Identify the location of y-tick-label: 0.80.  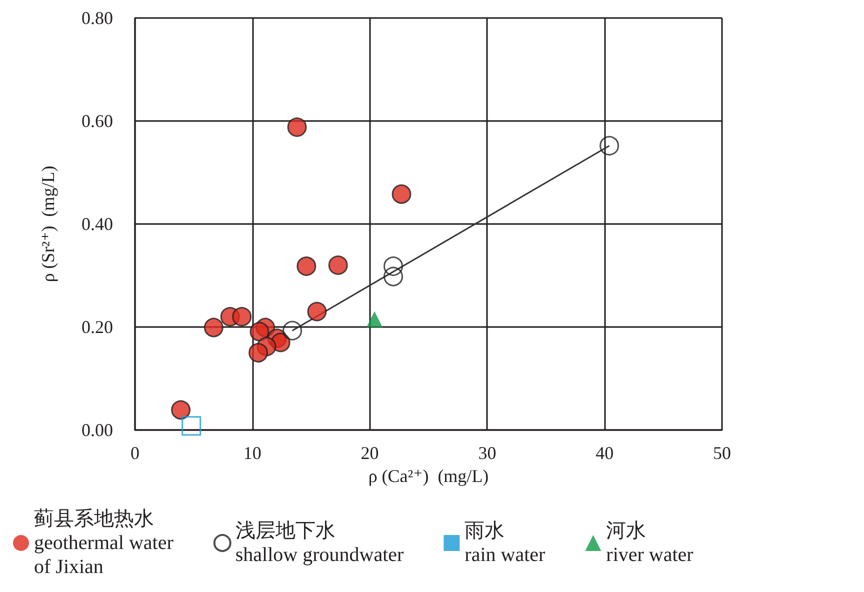
(97, 18).